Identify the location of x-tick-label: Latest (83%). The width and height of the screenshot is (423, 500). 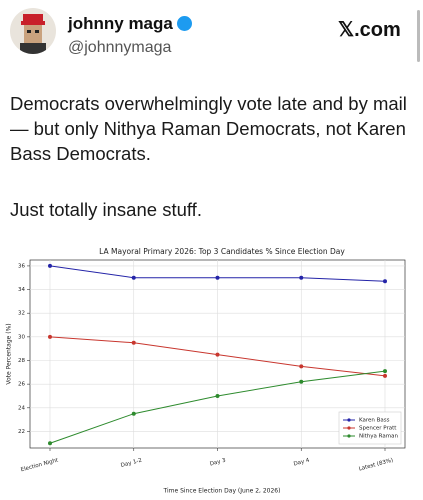
(376, 465).